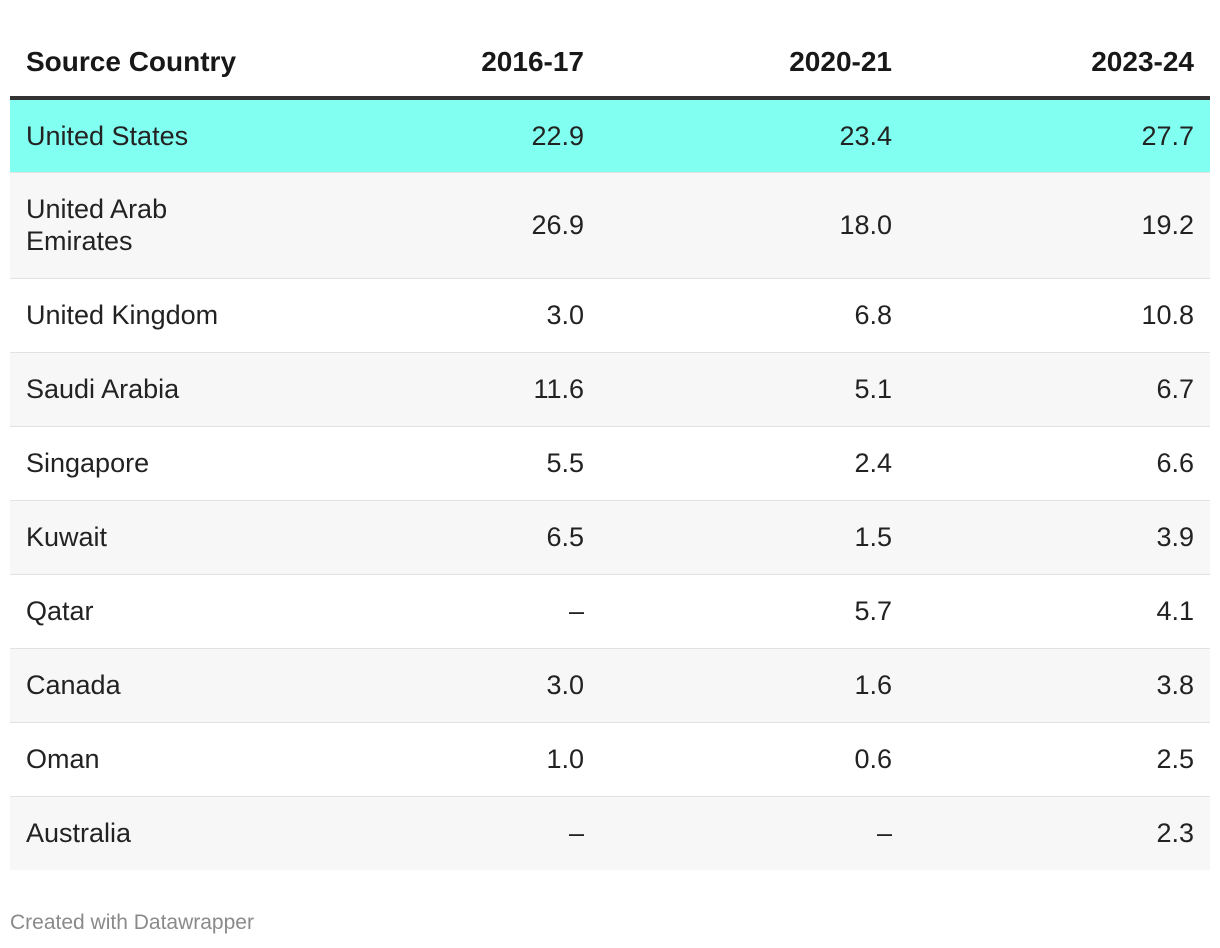  Describe the element at coordinates (505, 135) in the screenshot. I see `cell-2016-17: 22.9` at that location.